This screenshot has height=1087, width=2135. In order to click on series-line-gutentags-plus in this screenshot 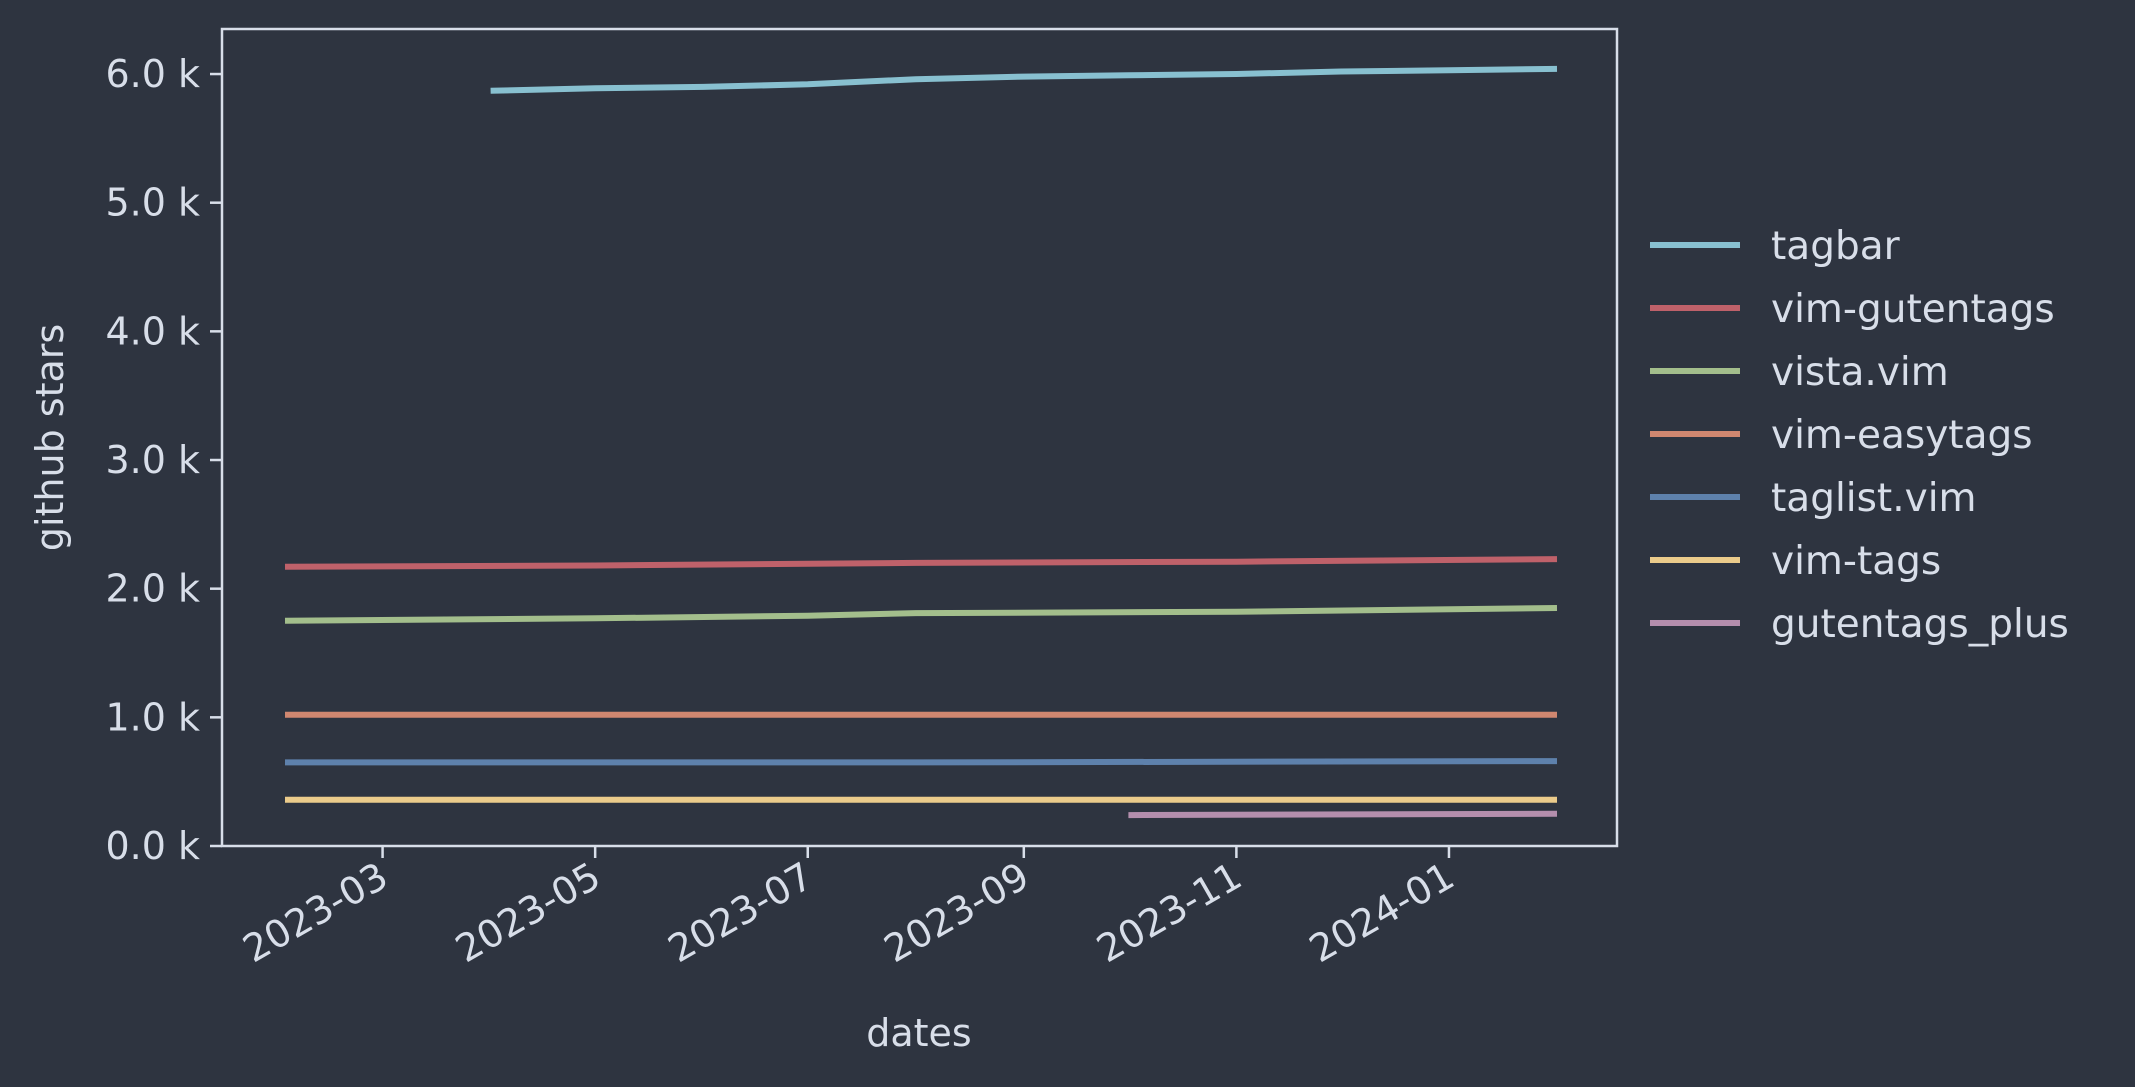, I will do `click(1343, 814)`.